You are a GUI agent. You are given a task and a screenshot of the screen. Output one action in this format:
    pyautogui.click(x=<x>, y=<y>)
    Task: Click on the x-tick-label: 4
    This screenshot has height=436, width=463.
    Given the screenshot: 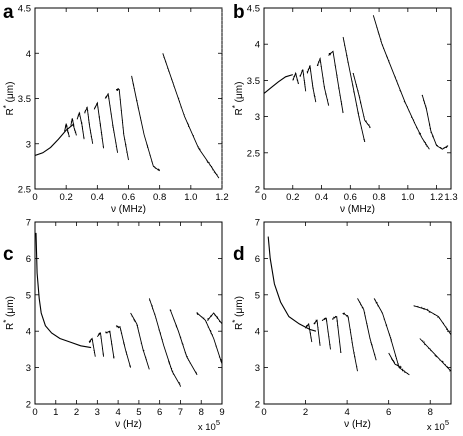 What is the action you would take?
    pyautogui.click(x=117, y=412)
    